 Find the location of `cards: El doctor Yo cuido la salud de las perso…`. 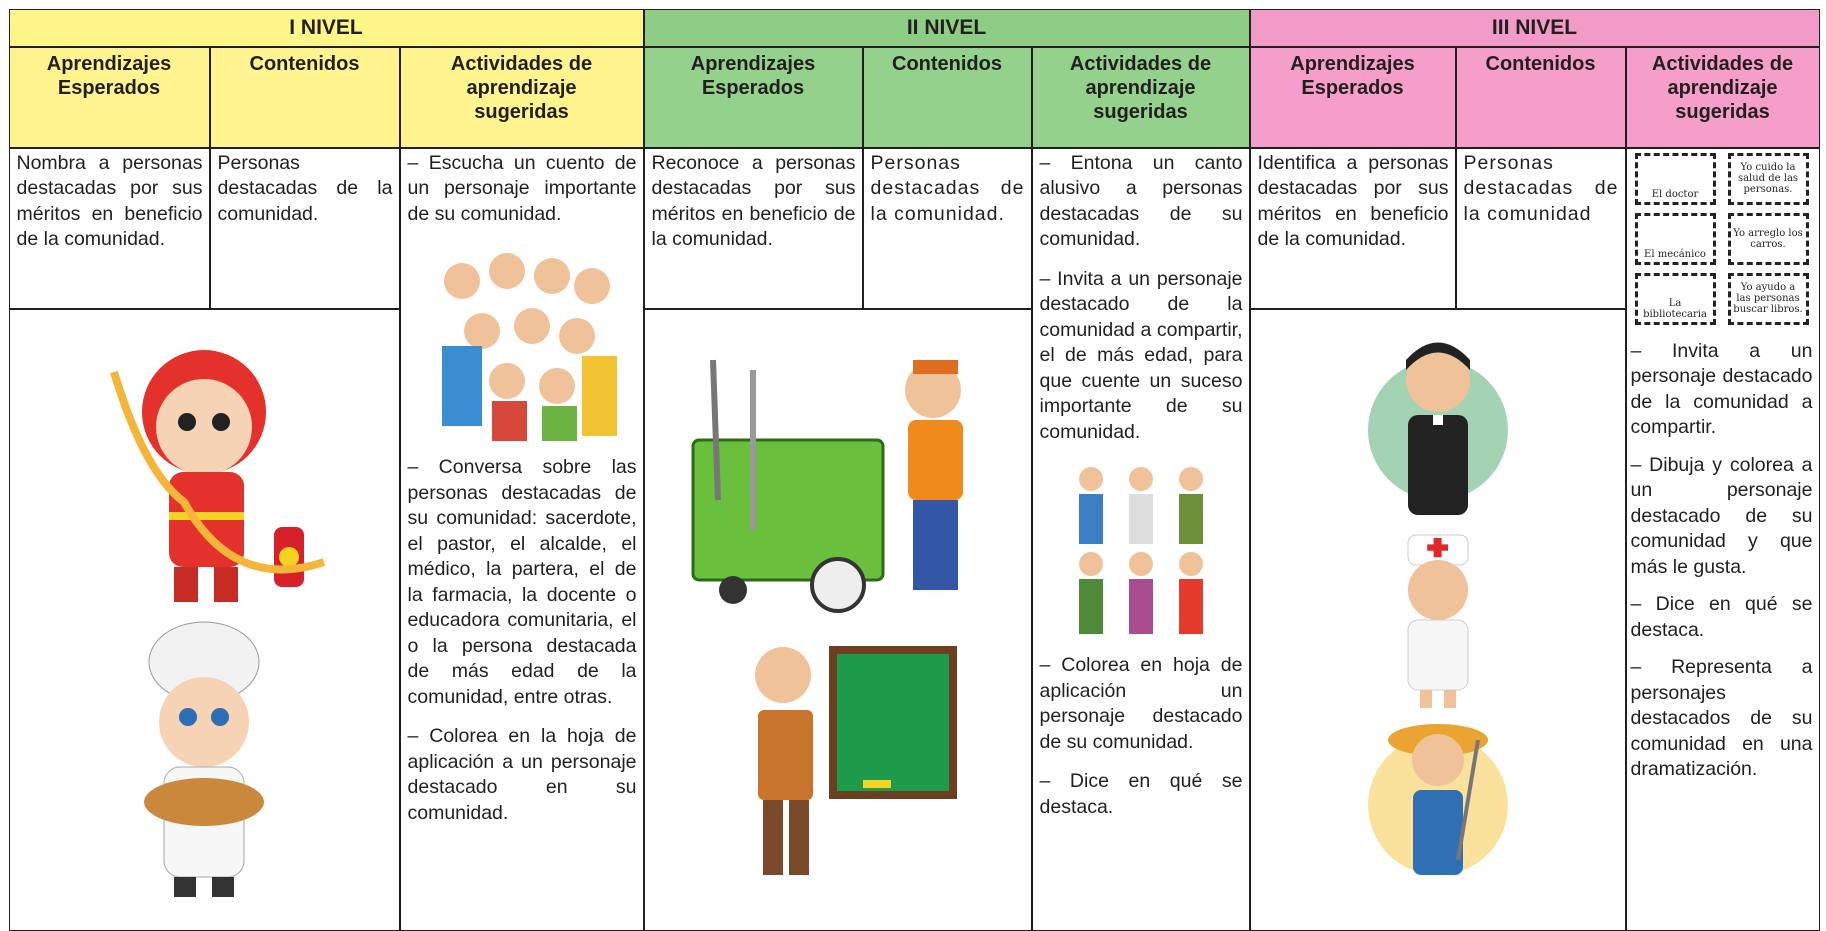

cards: El doctor Yo cuido la salud de las perso… is located at coordinates (1722, 239).